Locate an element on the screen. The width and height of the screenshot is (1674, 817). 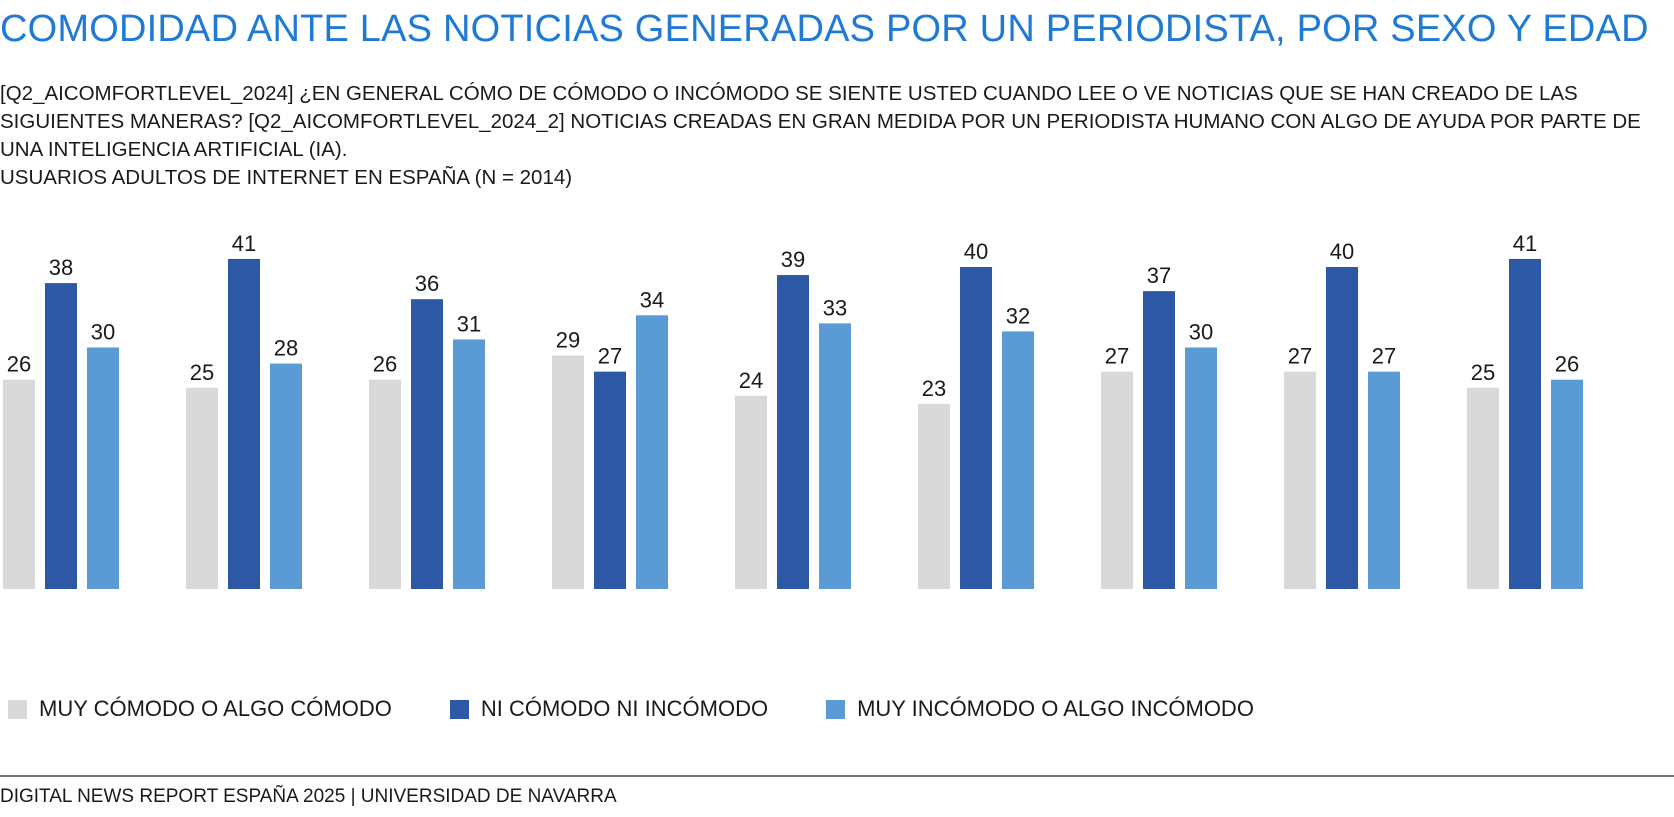
data-label-neutral-7: 40 is located at coordinates (1342, 251).